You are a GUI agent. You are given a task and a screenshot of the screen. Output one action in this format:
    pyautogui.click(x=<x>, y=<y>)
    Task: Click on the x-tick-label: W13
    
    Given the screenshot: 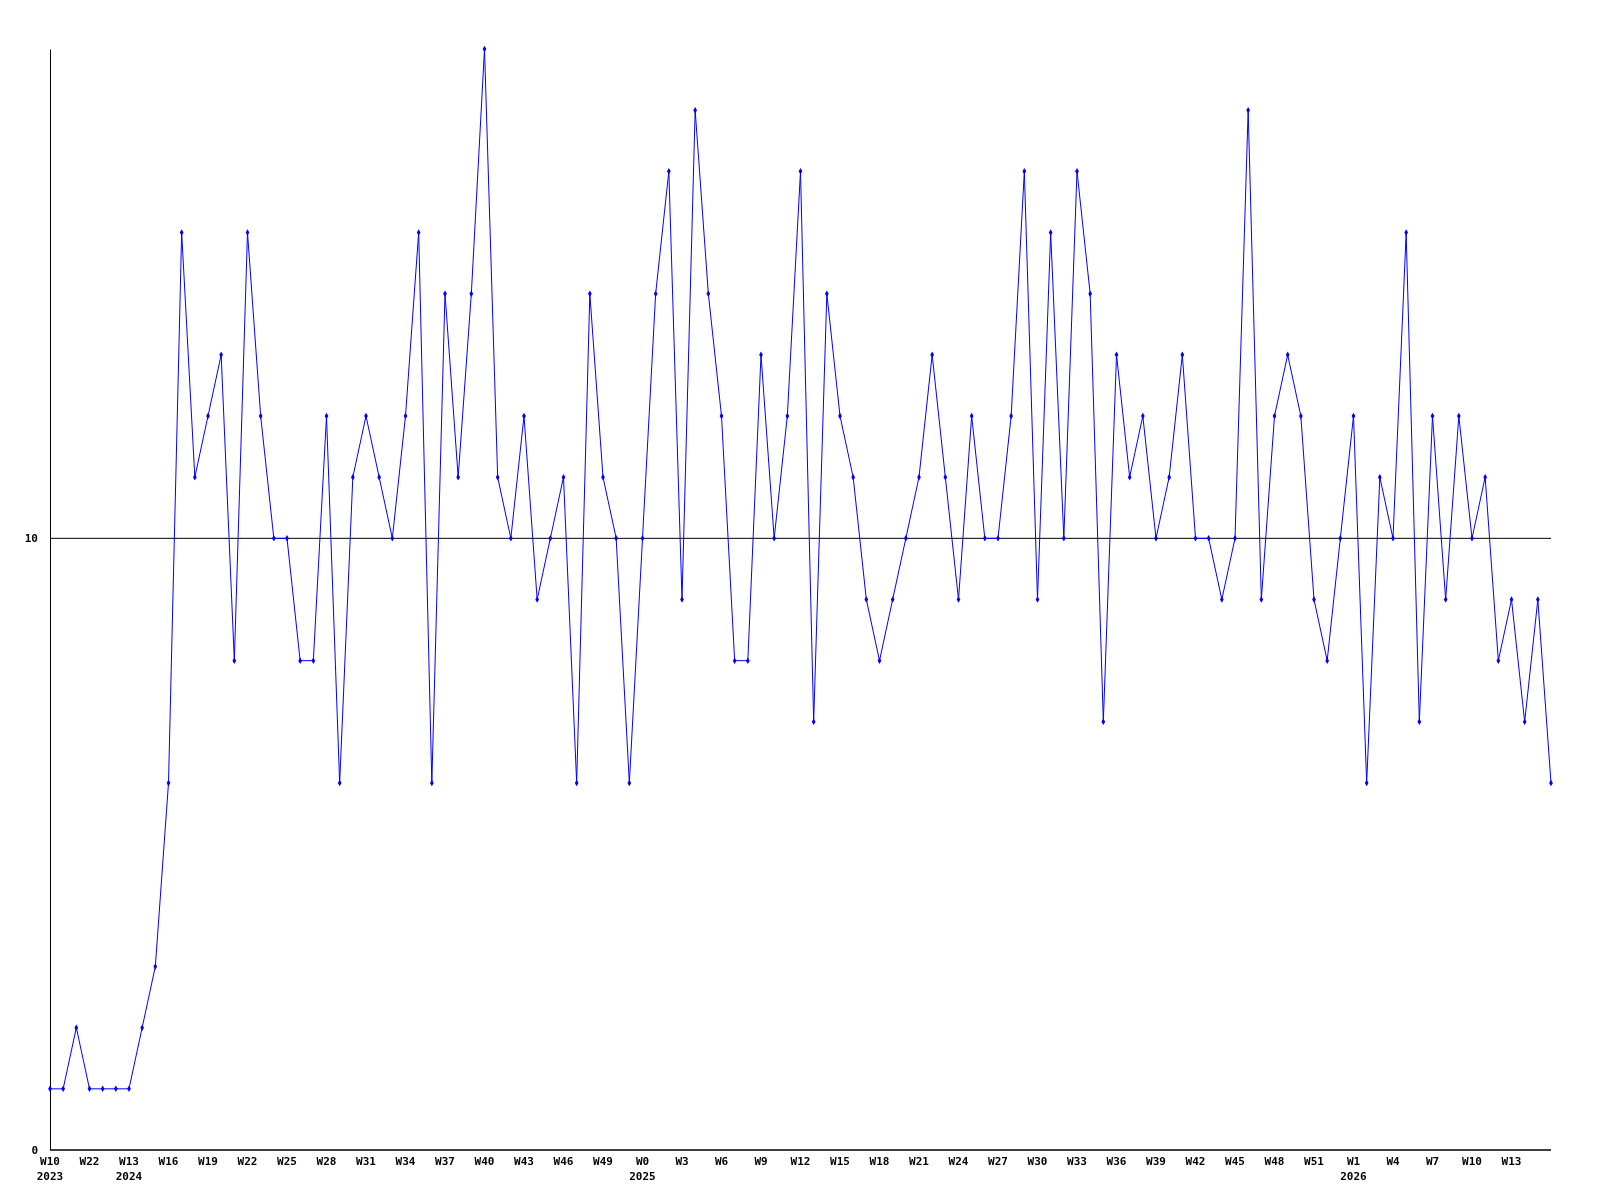 What is the action you would take?
    pyautogui.click(x=1511, y=1161)
    